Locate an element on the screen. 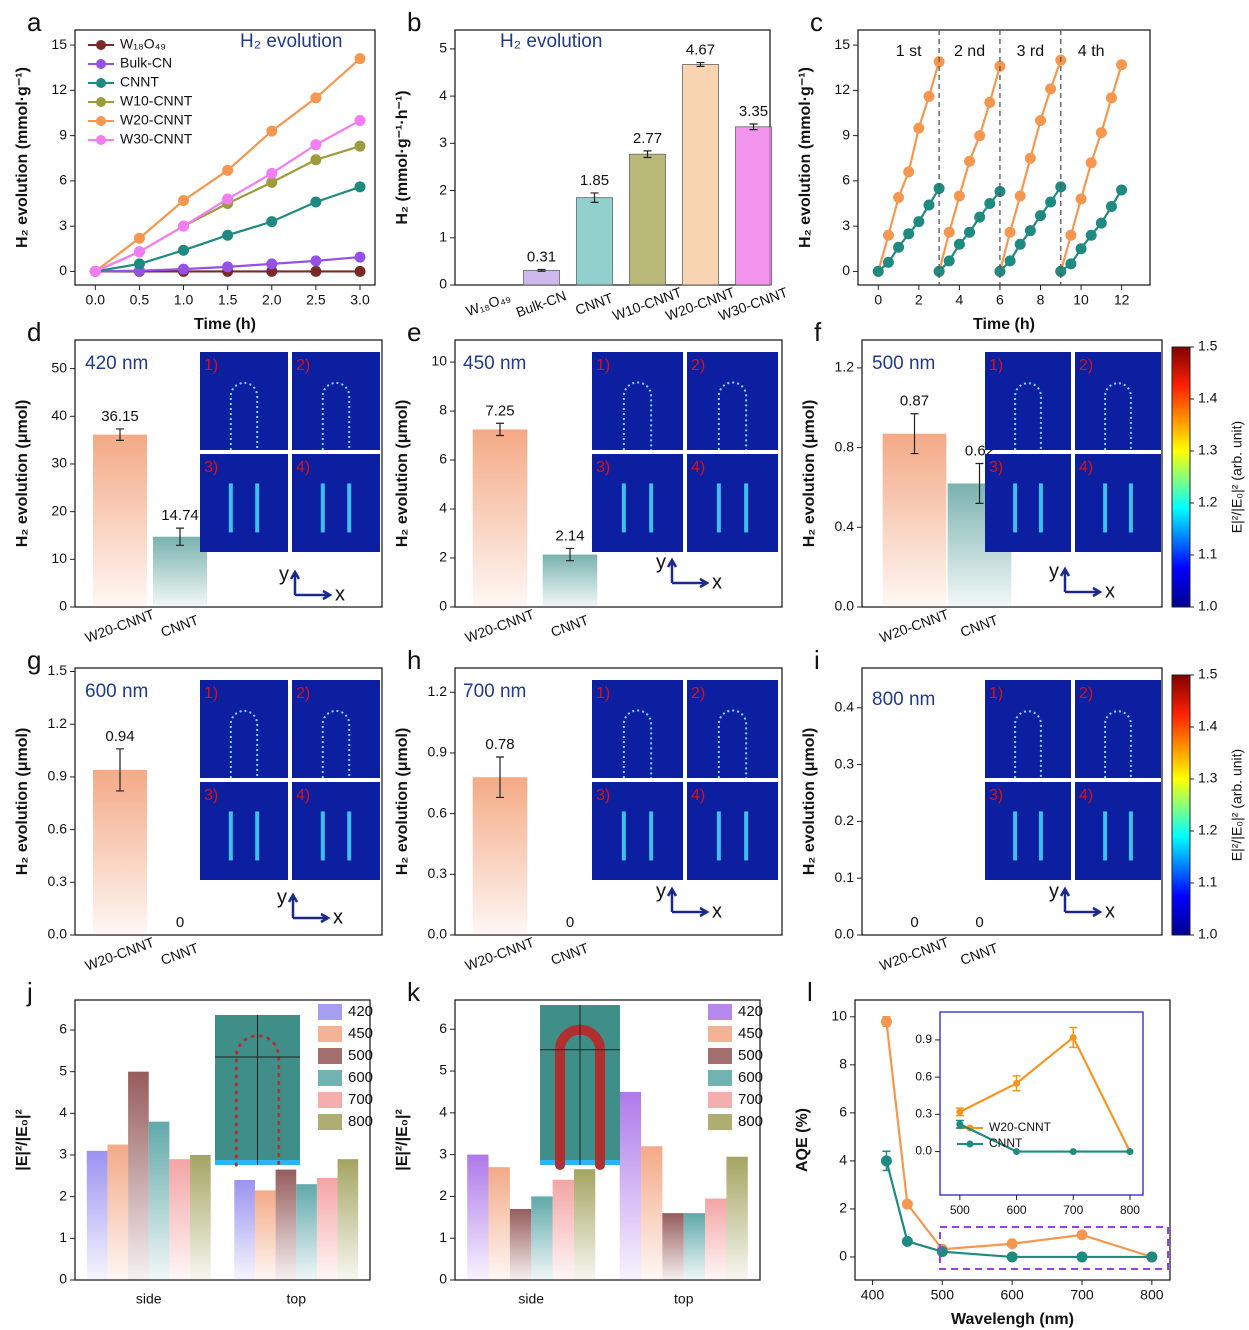  y-tick-label: 9 is located at coordinates (846, 134).